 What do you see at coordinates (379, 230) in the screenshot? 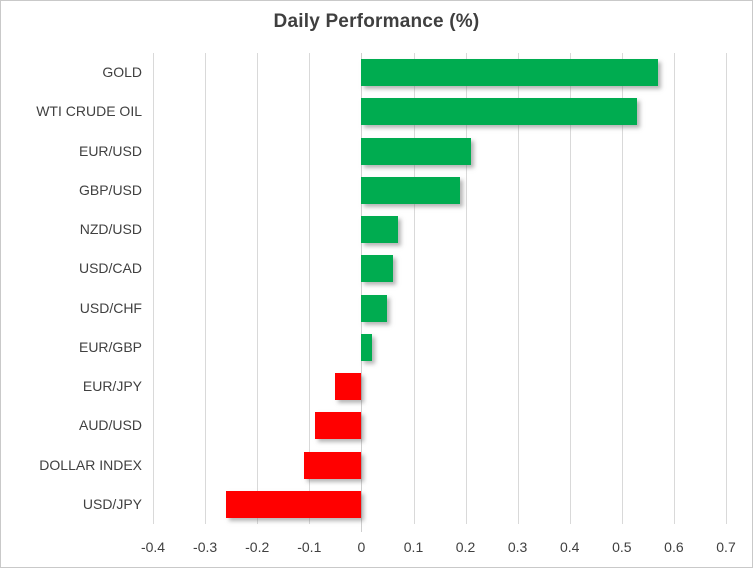
I see `bar-nzd-usd` at bounding box center [379, 230].